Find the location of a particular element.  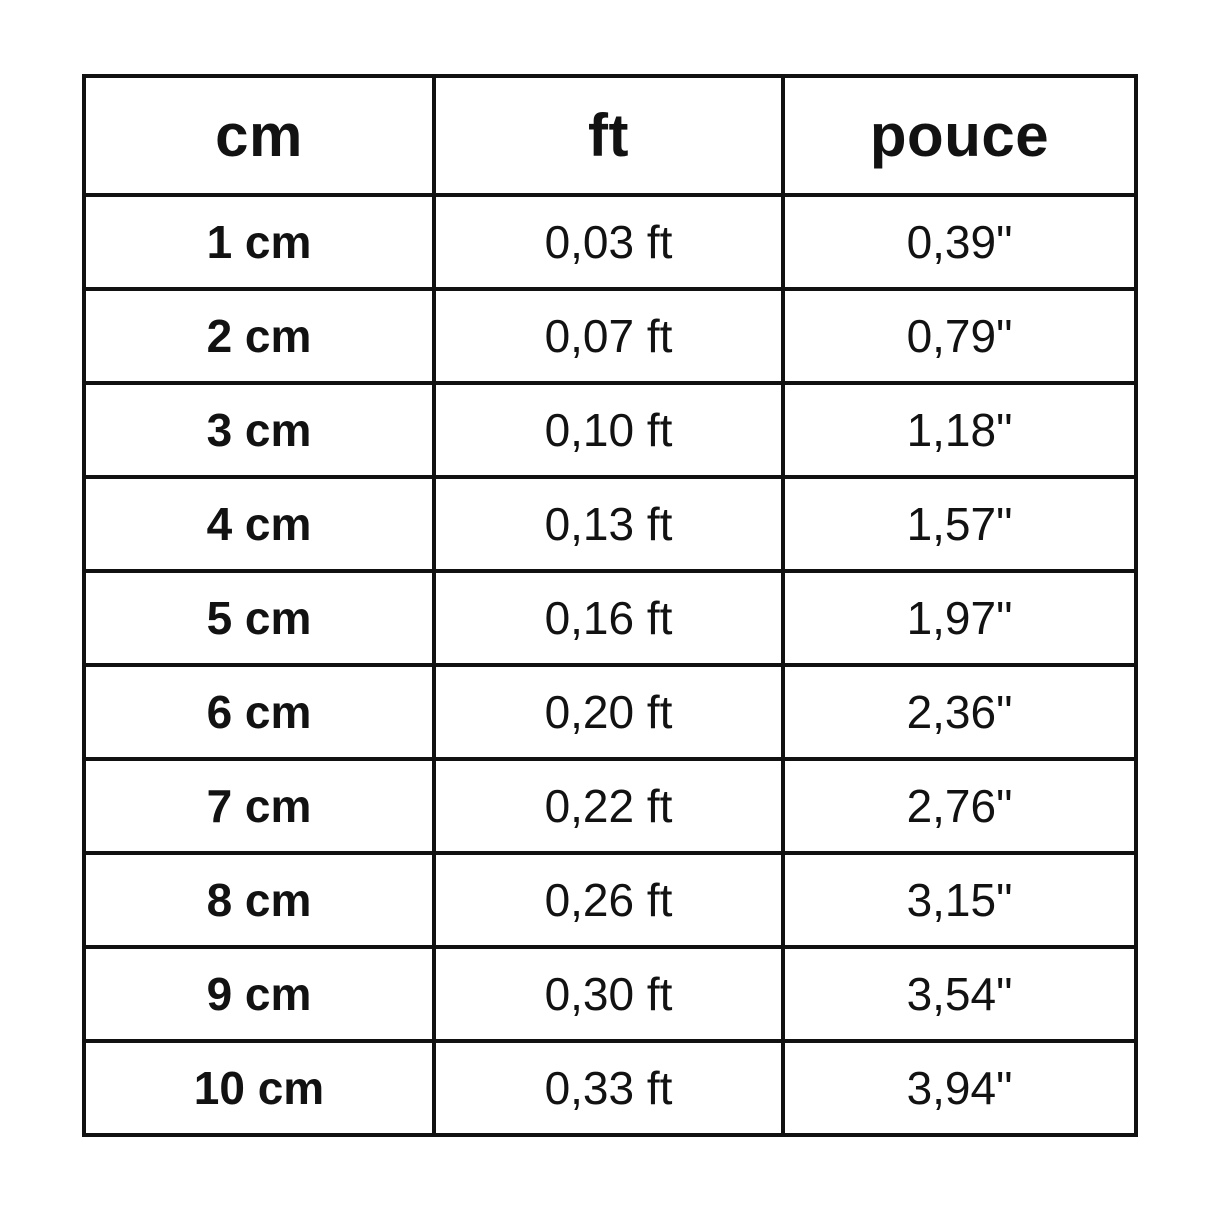

cell-pouce: 1,57" is located at coordinates (959, 524).